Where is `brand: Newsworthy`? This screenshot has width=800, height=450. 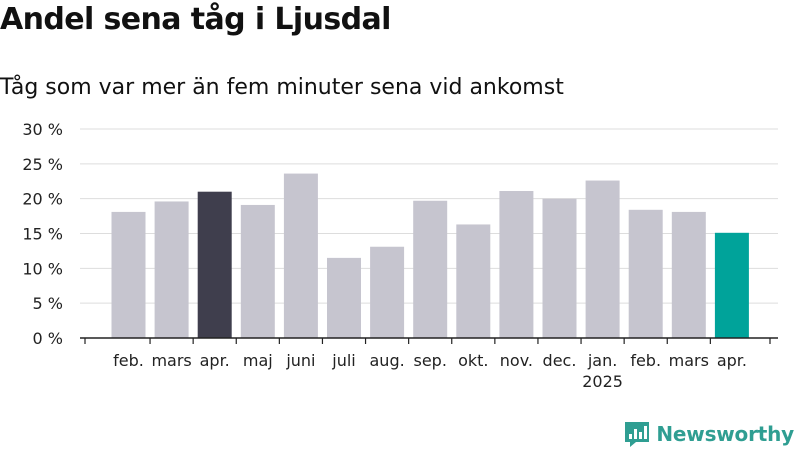 brand: Newsworthy is located at coordinates (709, 434).